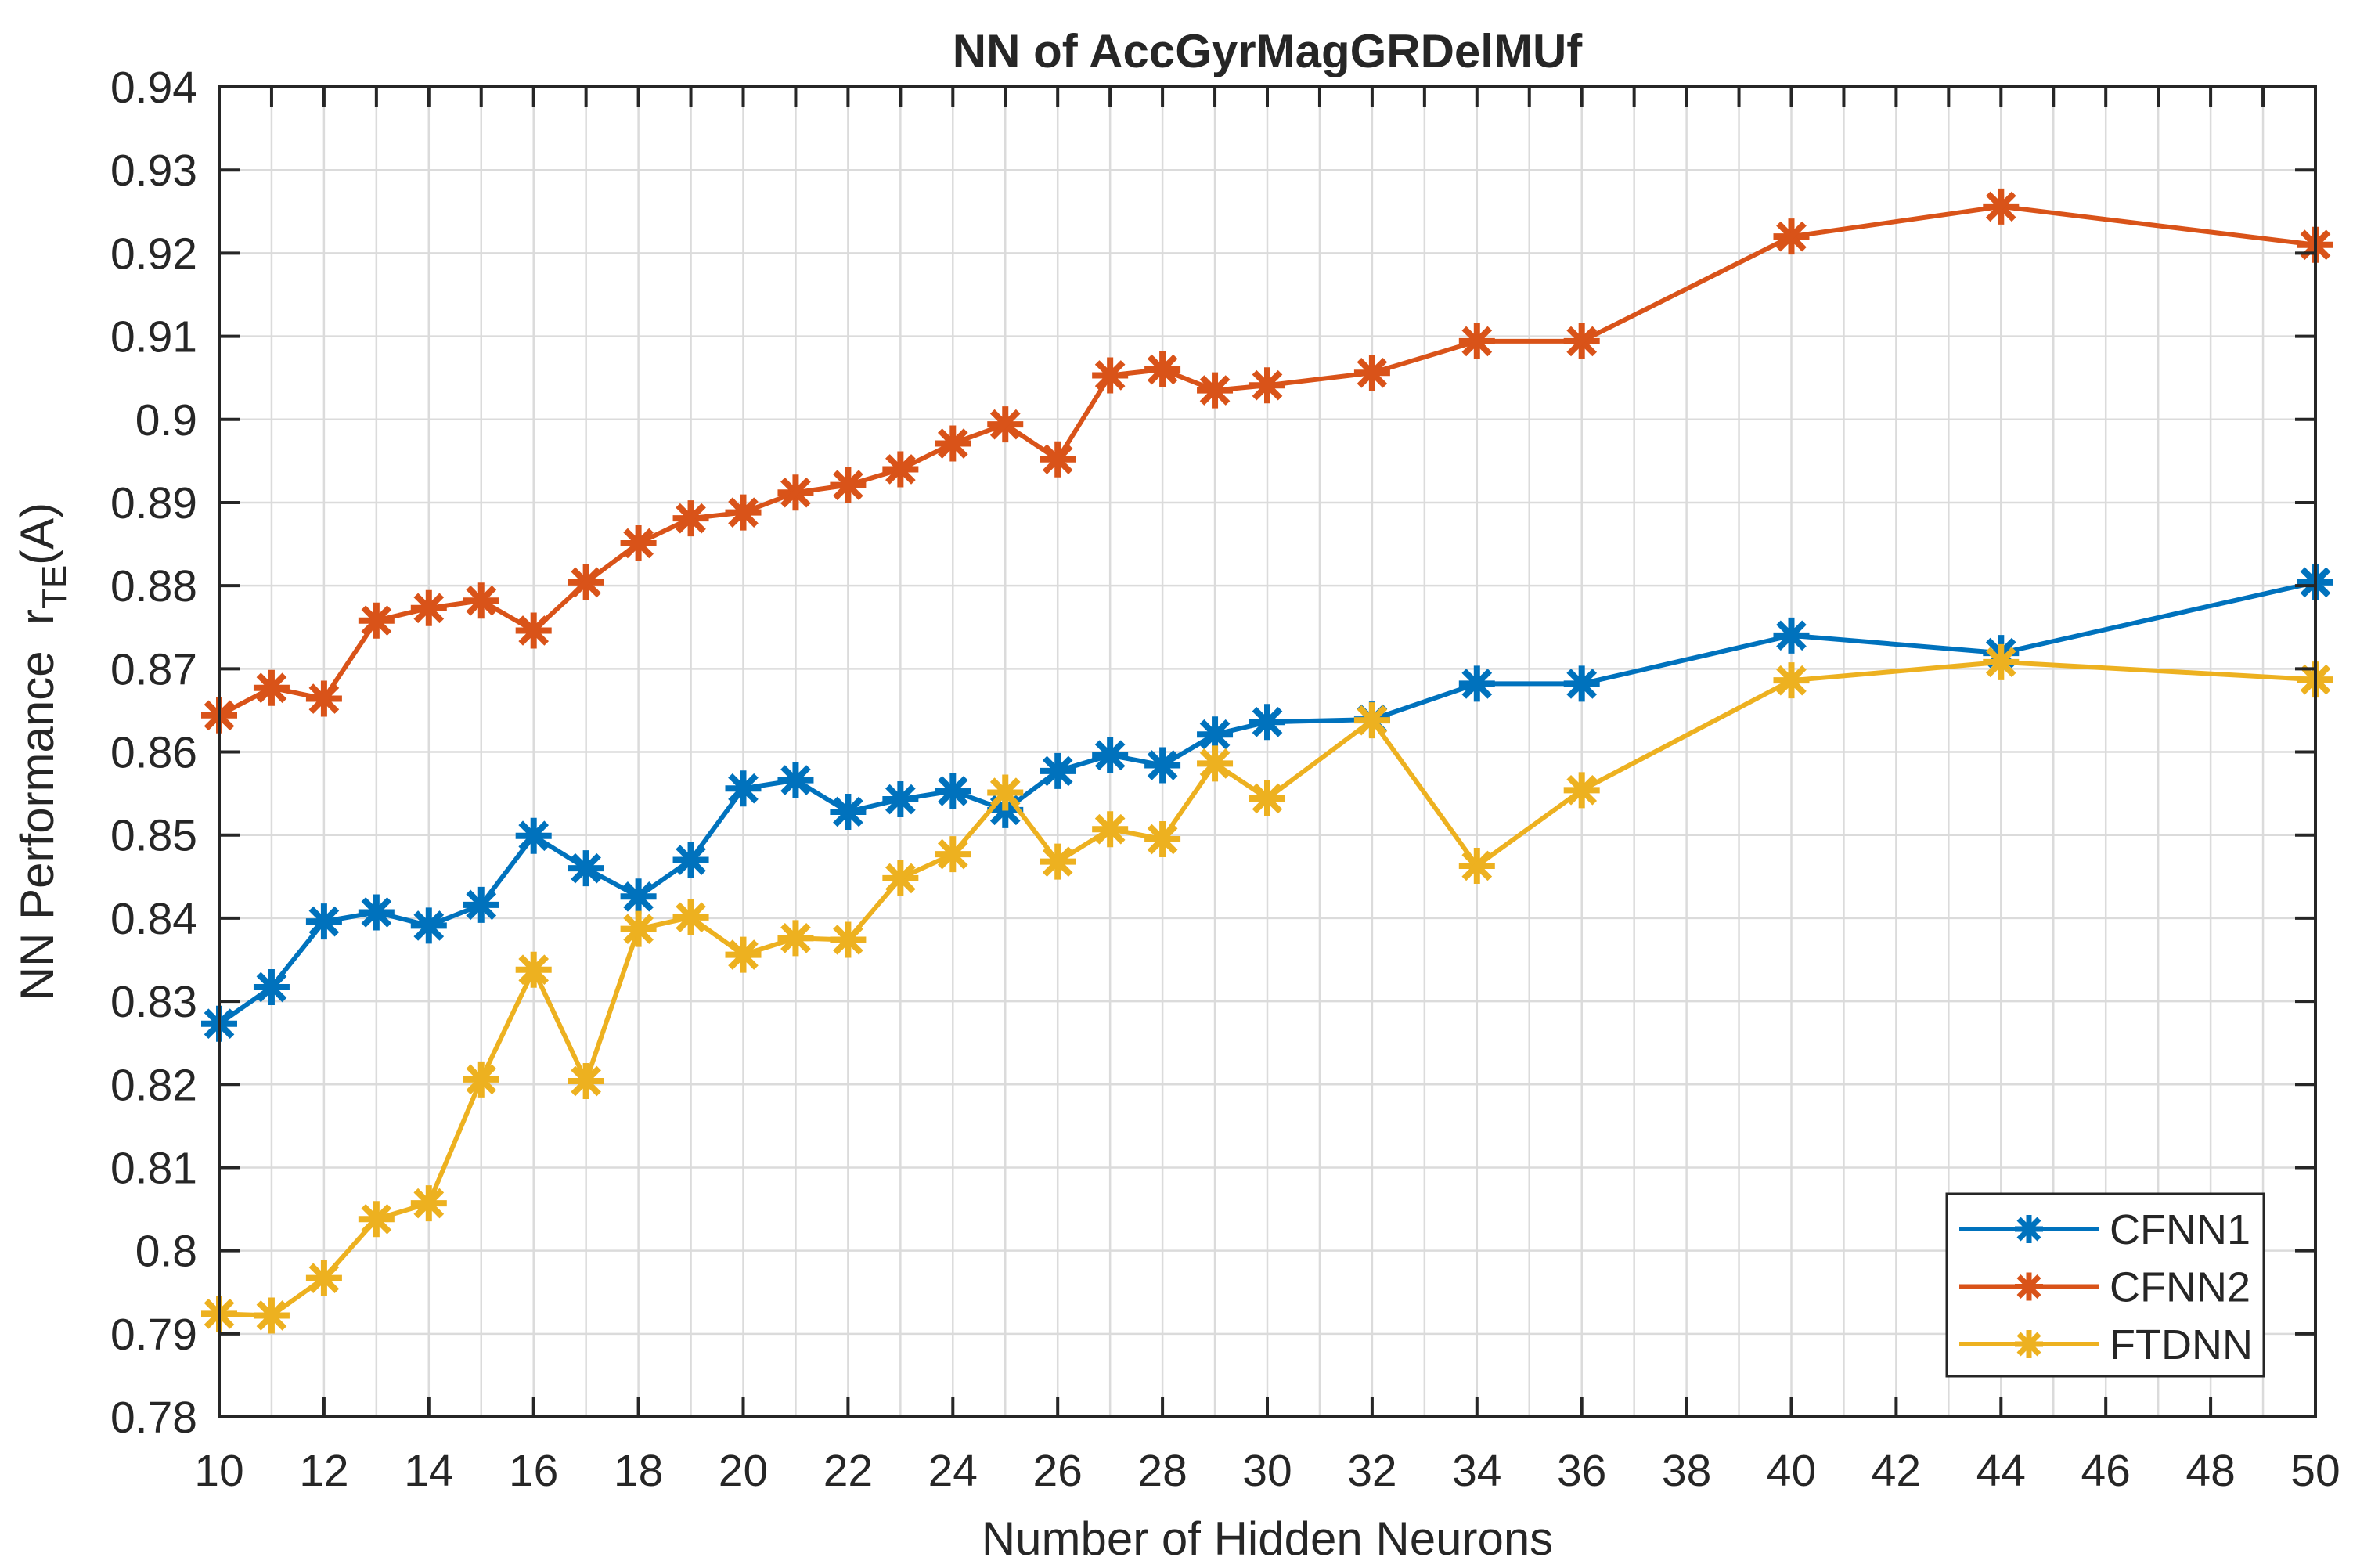  Describe the element at coordinates (153, 1168) in the screenshot. I see `y-tick-label: 0.81` at that location.